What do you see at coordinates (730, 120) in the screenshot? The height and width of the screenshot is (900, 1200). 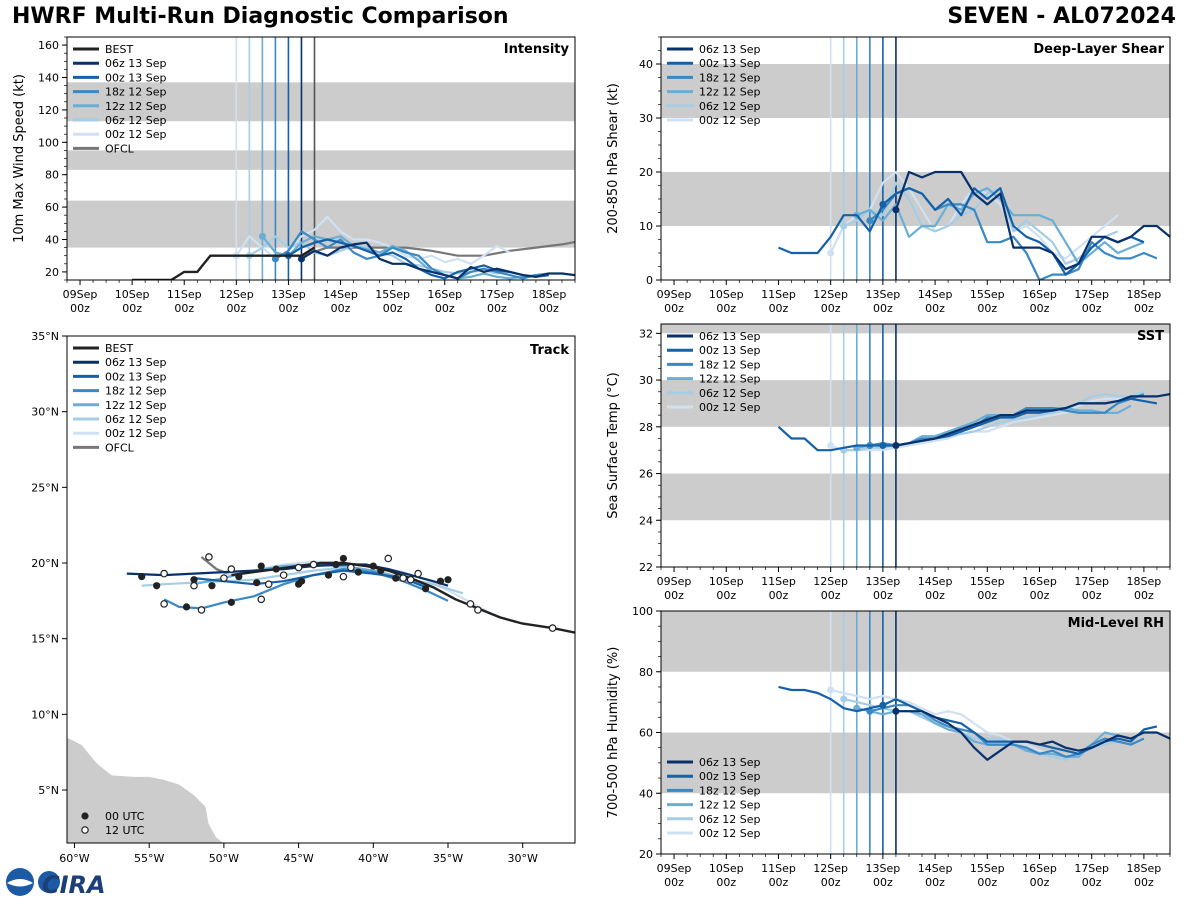 I see `legend-entry: 00z 12 Sep` at bounding box center [730, 120].